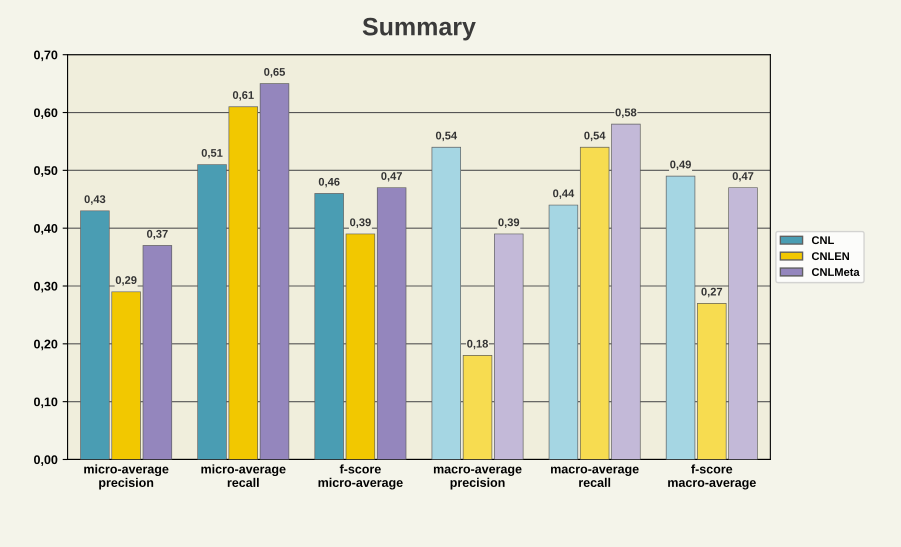  What do you see at coordinates (46, 229) in the screenshot?
I see `y-tick-label: 0,40` at bounding box center [46, 229].